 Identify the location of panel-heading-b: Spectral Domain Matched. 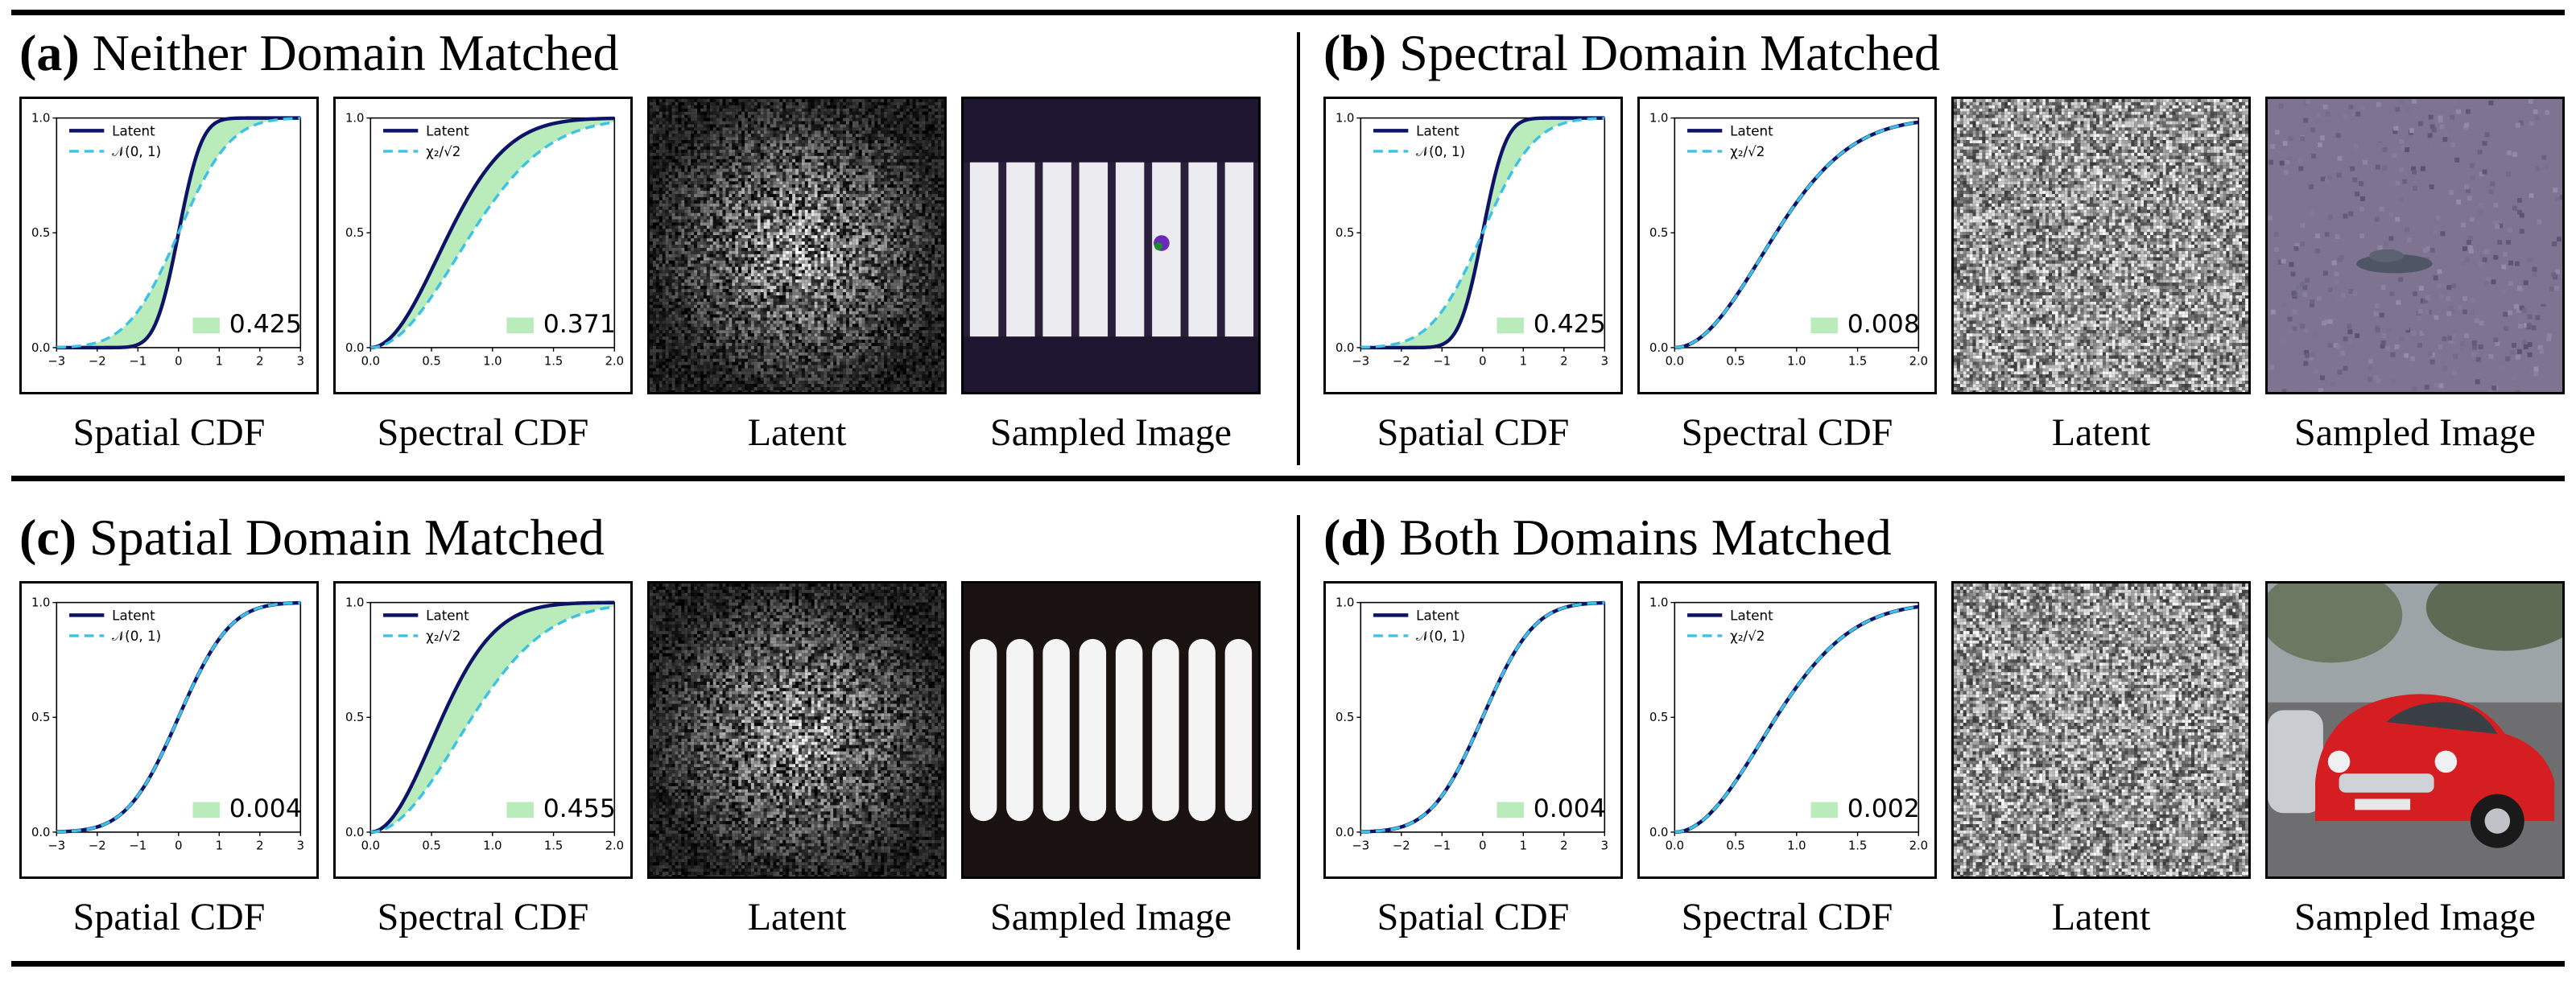
(1669, 52).